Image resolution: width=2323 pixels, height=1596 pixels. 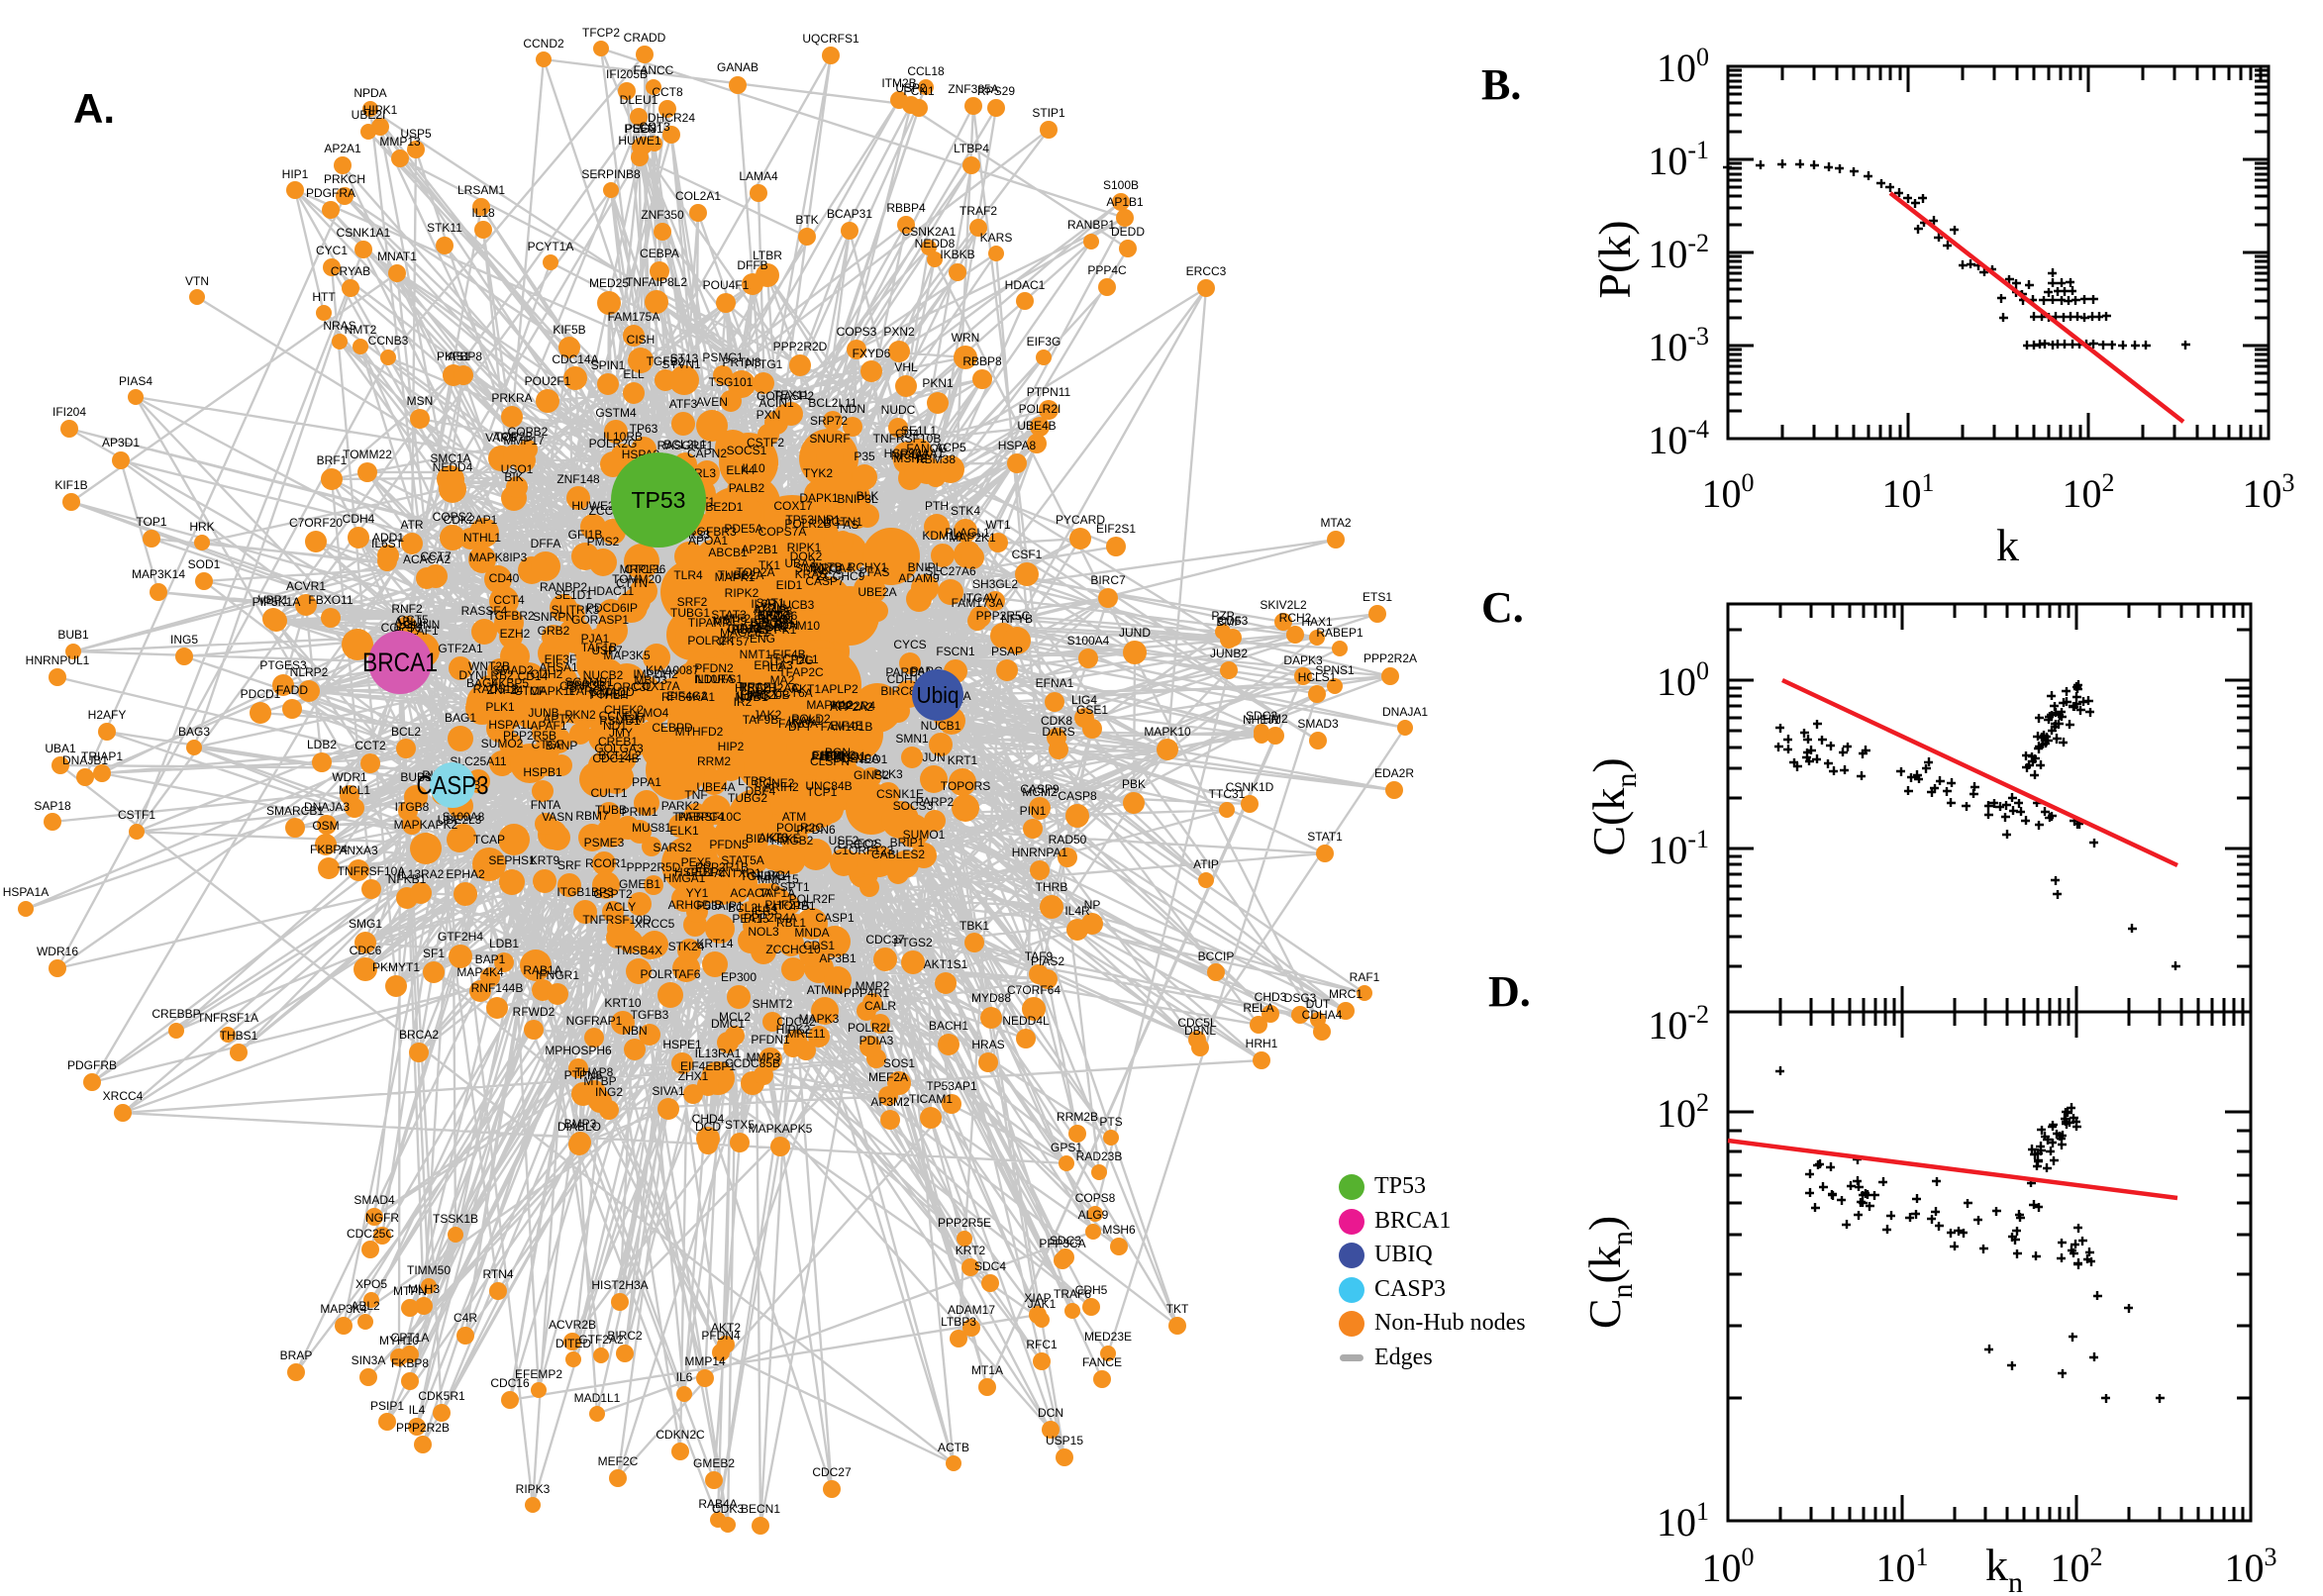 What do you see at coordinates (707, 453) in the screenshot?
I see `svg-text: CAPN2` at bounding box center [707, 453].